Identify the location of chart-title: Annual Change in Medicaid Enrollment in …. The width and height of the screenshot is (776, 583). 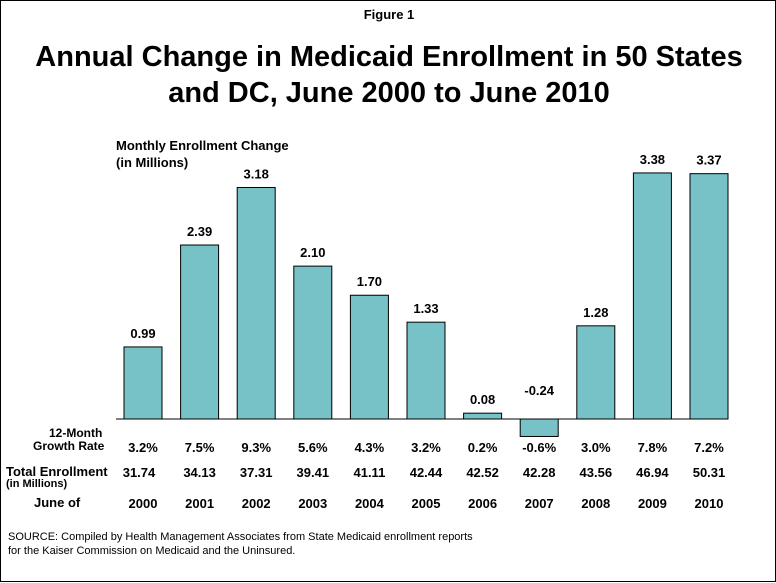
(389, 75).